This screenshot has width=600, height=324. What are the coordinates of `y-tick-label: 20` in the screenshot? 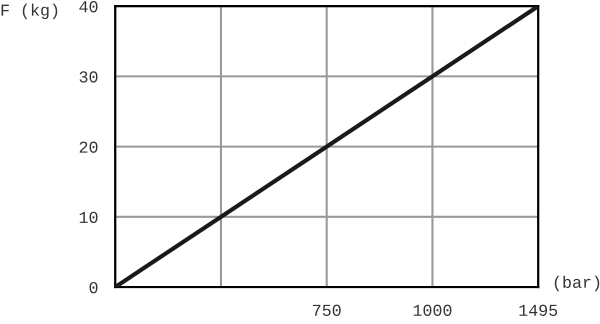 It's located at (89, 147).